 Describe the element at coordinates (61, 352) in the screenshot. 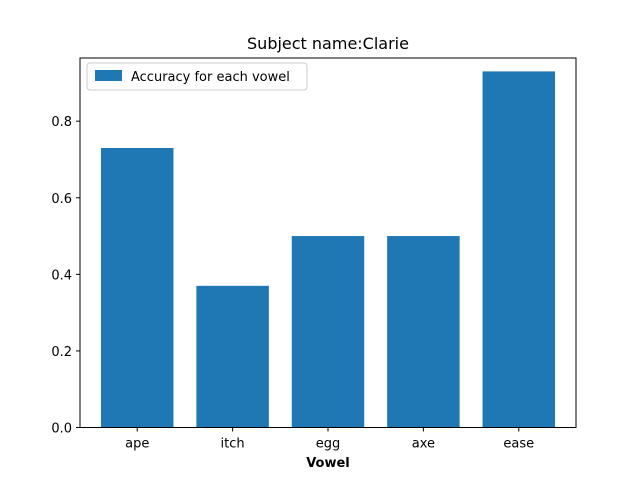

I see `y-tick-label: 0.2` at that location.